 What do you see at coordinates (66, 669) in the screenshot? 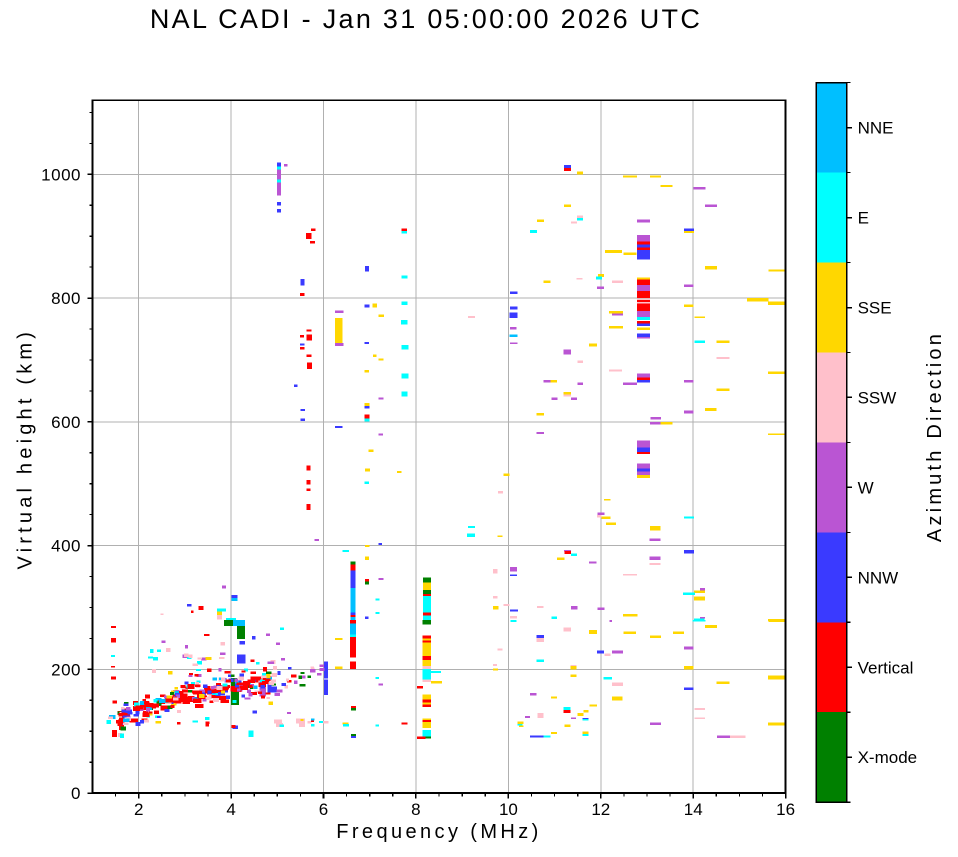
I see `svg-text: 200` at bounding box center [66, 669].